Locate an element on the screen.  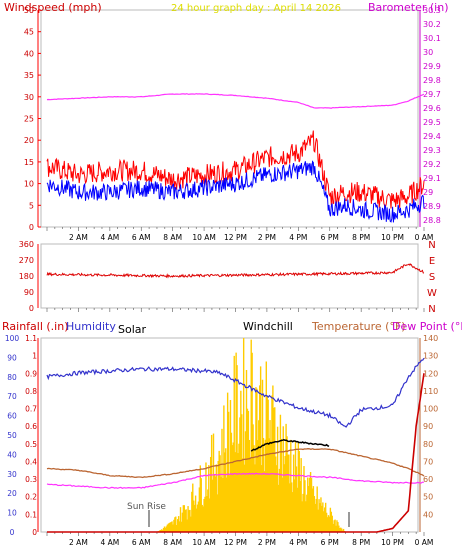
barometer-tick-label: 30 is located at coordinates (428, 52).